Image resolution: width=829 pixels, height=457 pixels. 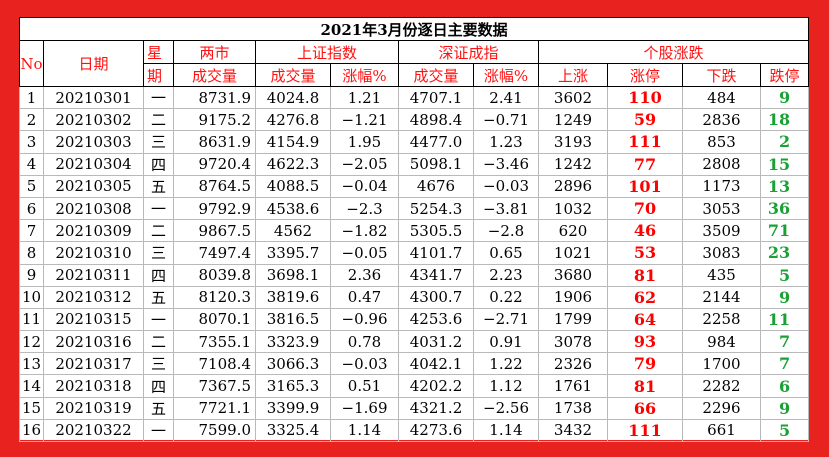 I want to click on row-no: 5, so click(x=31, y=186).